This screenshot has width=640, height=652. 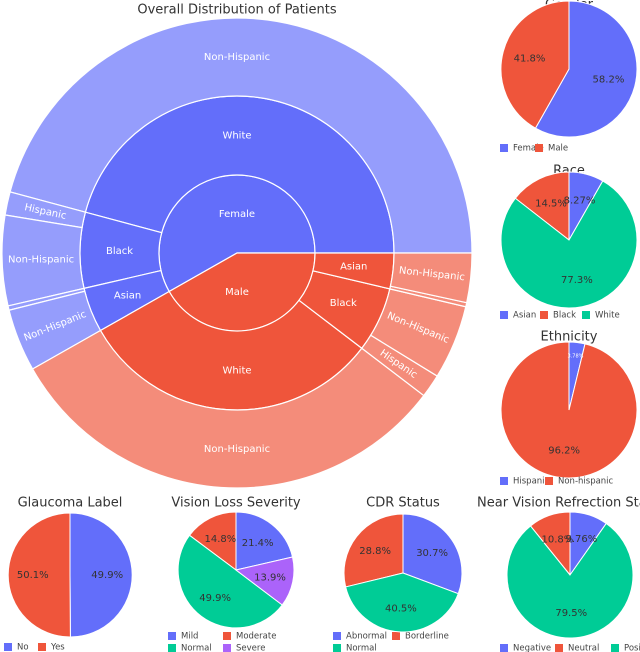 What do you see at coordinates (258, 543) in the screenshot?
I see `slice-label: 21.4%` at bounding box center [258, 543].